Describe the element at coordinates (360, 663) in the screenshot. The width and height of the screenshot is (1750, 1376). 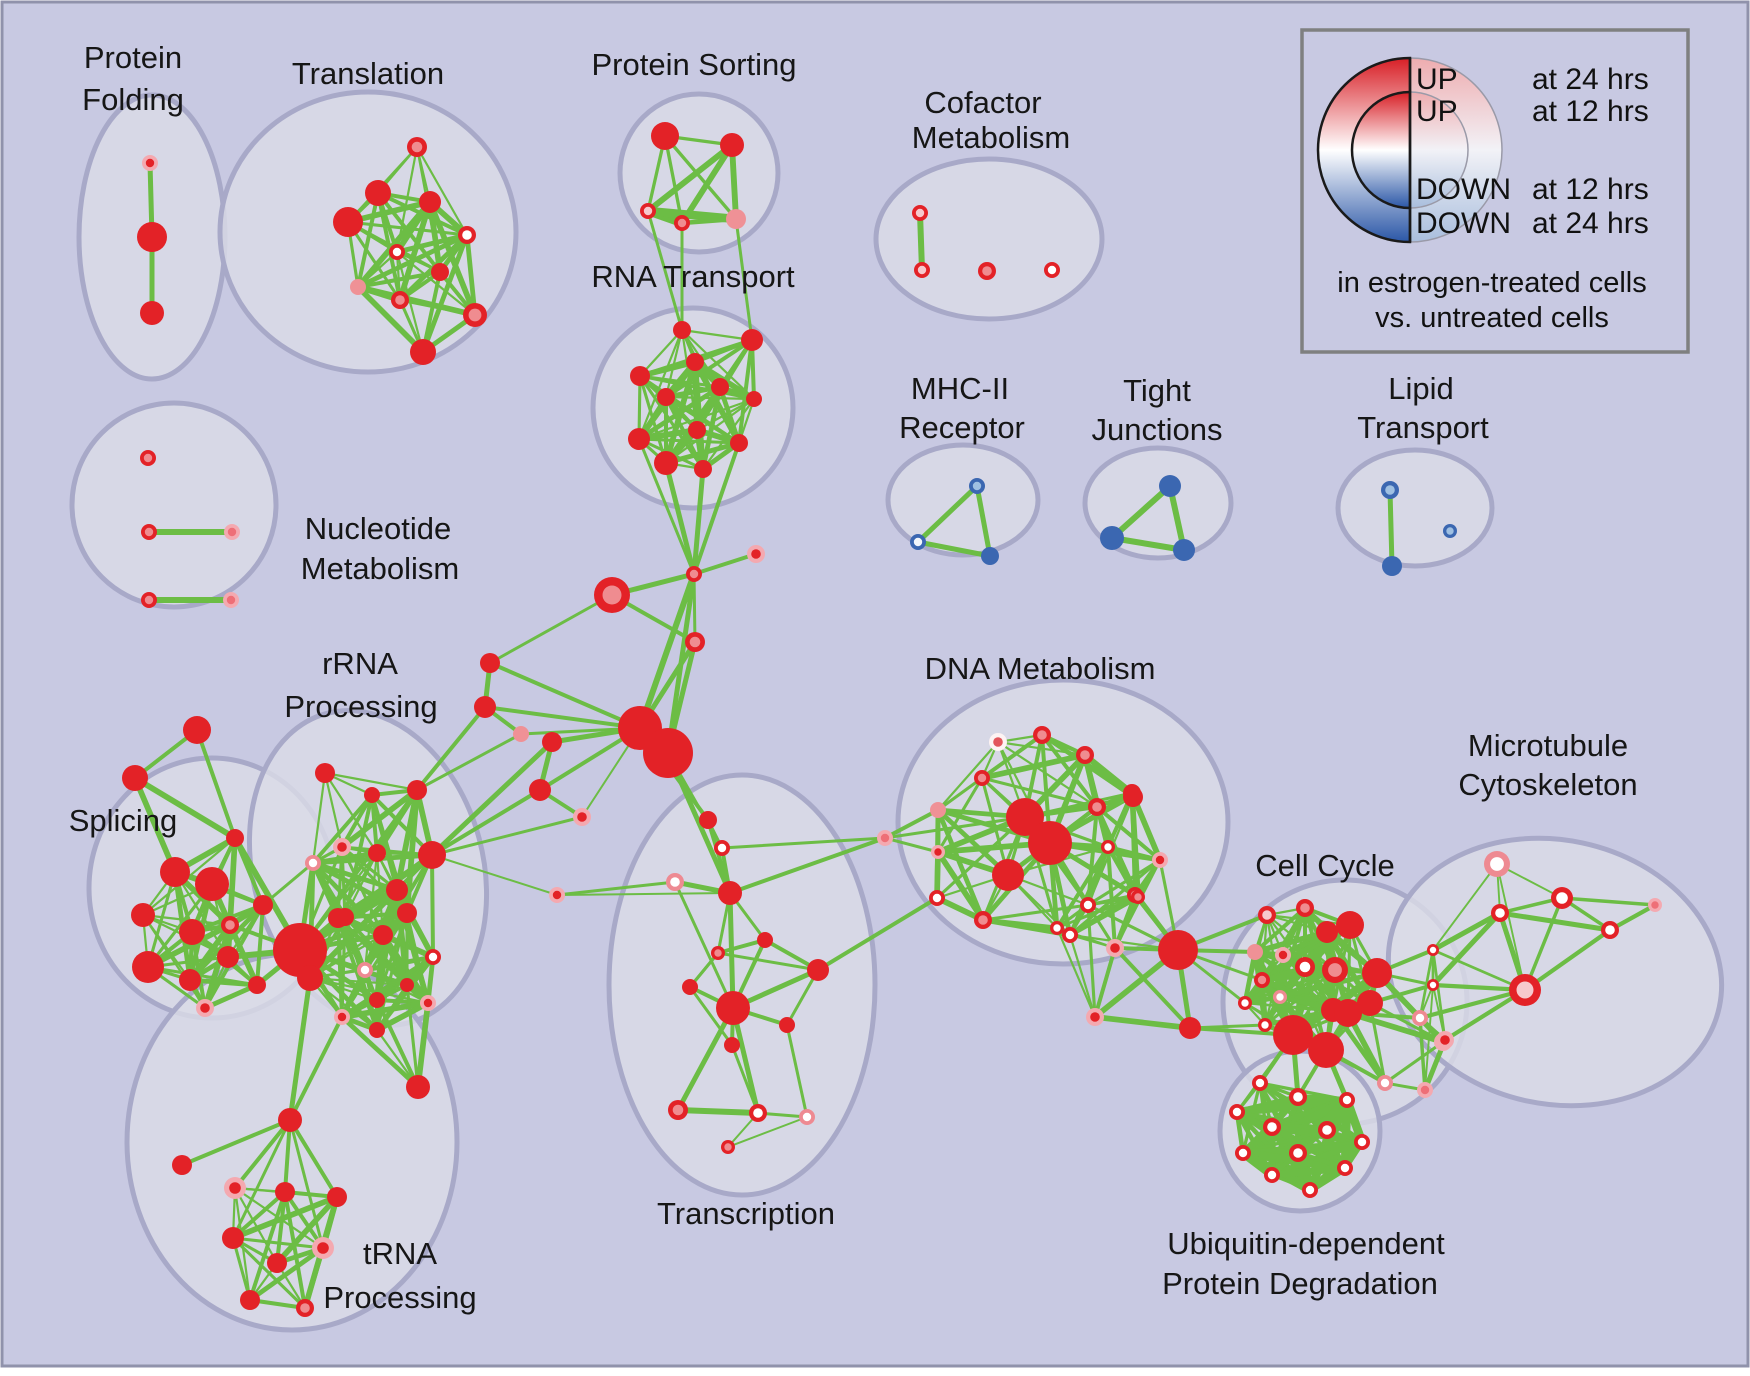
I see `cluster-label-rrna-processing: rRNA` at that location.